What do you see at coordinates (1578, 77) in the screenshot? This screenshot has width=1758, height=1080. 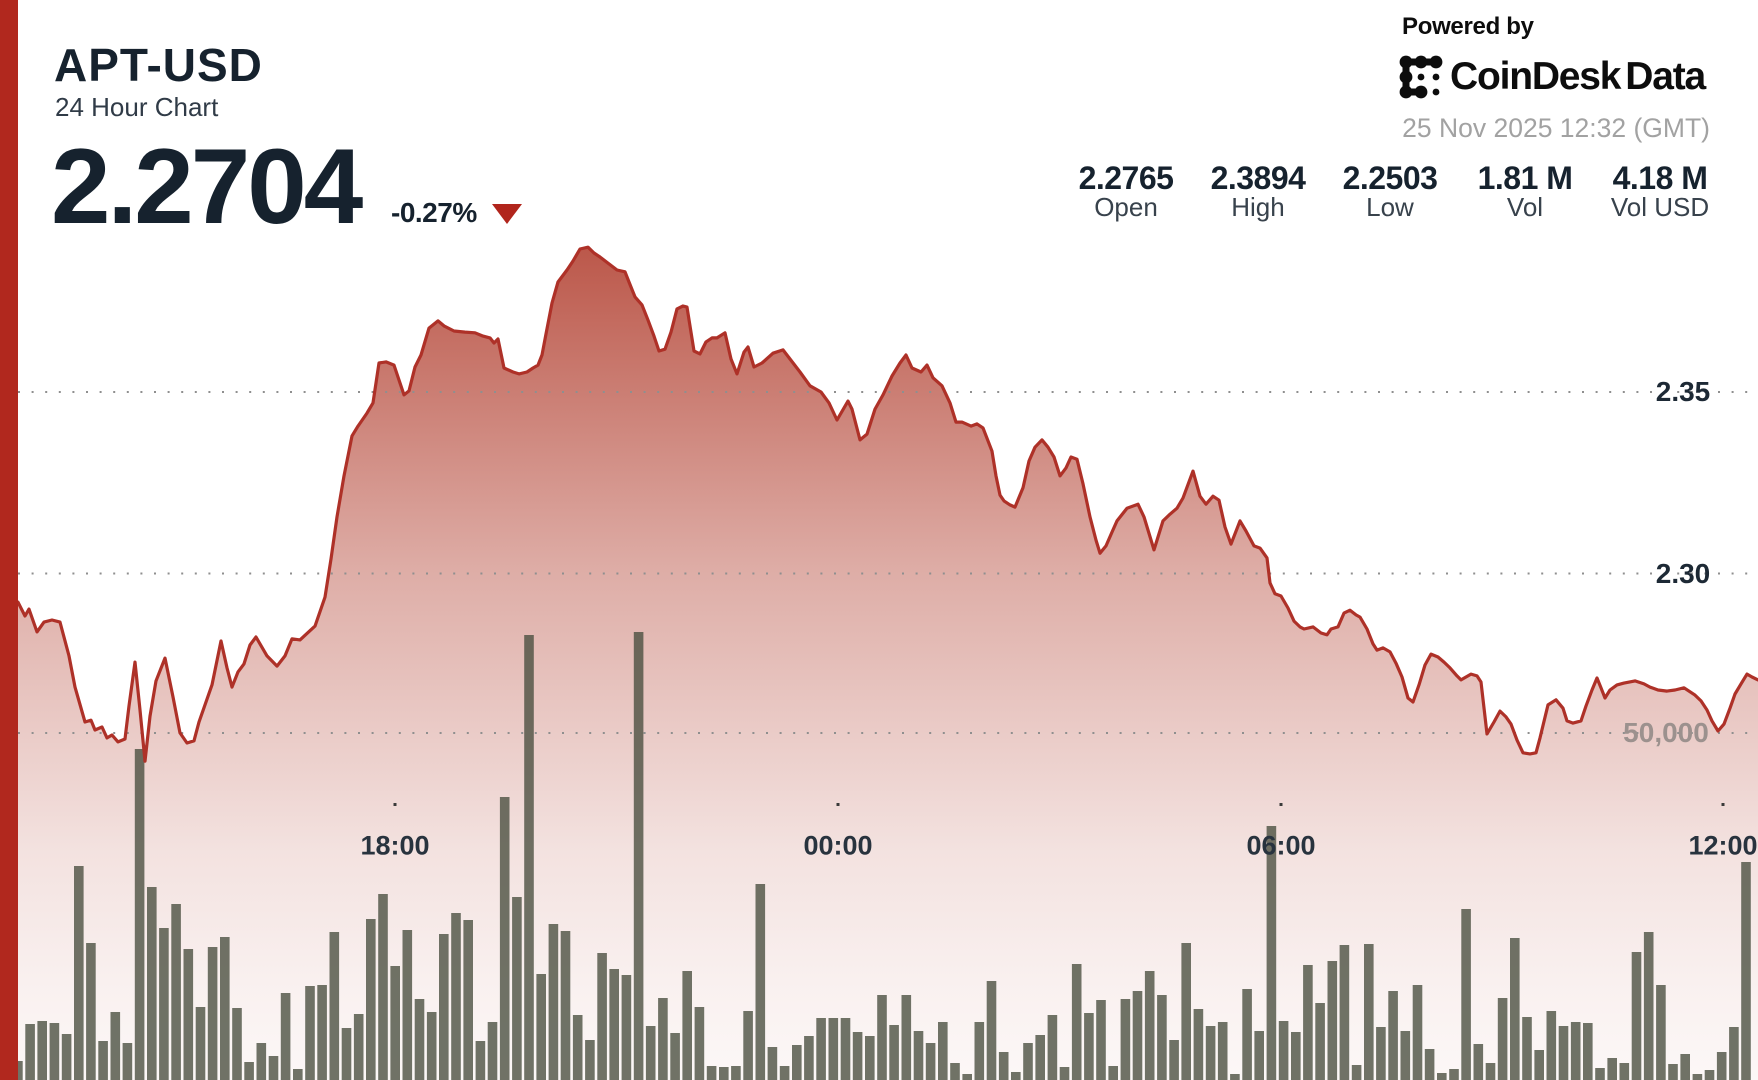 I see `coindesk-logo-text: CoinDesk Data` at bounding box center [1578, 77].